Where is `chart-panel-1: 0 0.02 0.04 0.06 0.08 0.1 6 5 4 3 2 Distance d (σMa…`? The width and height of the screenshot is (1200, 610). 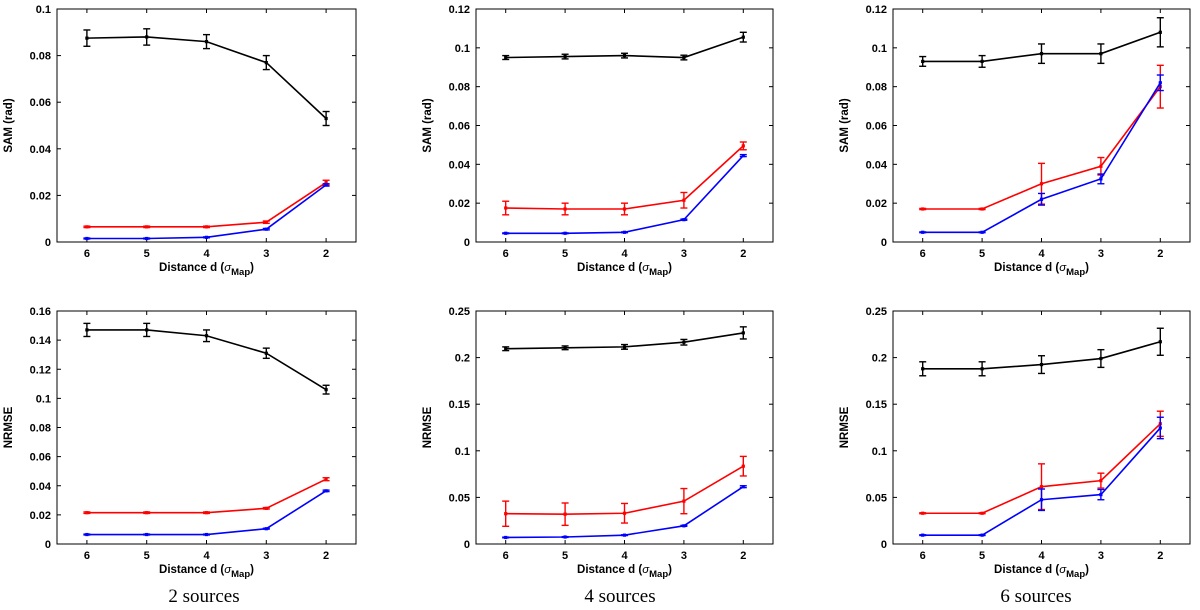 chart-panel-1: 0 0.02 0.04 0.06 0.08 0.1 6 5 4 3 2 Distance d (σMa… is located at coordinates (180, 141).